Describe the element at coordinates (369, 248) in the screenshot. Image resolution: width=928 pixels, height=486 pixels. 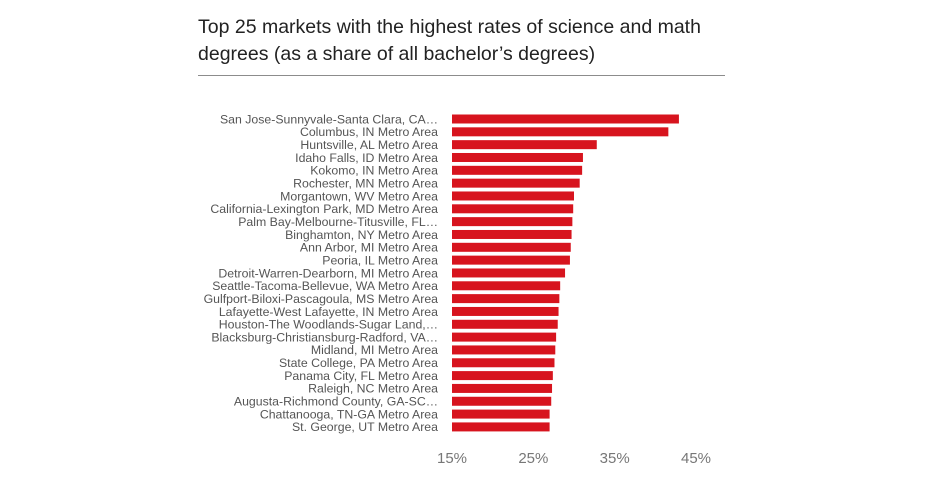
I see `category-label: Ann Arbor, MI Metro Area` at that location.